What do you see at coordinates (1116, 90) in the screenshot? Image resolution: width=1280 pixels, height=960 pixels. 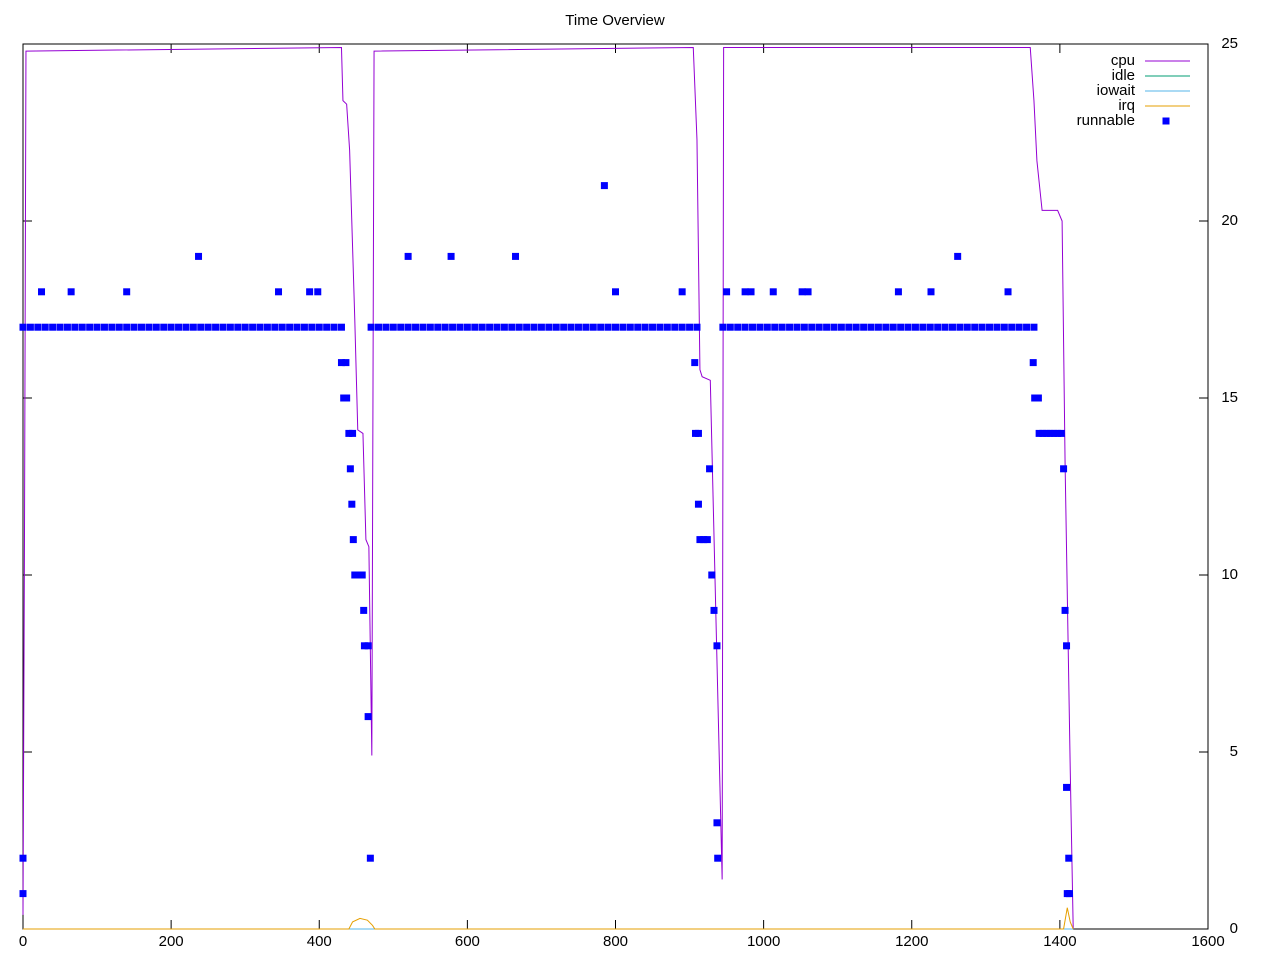 I see `legend-label: iowait` at bounding box center [1116, 90].